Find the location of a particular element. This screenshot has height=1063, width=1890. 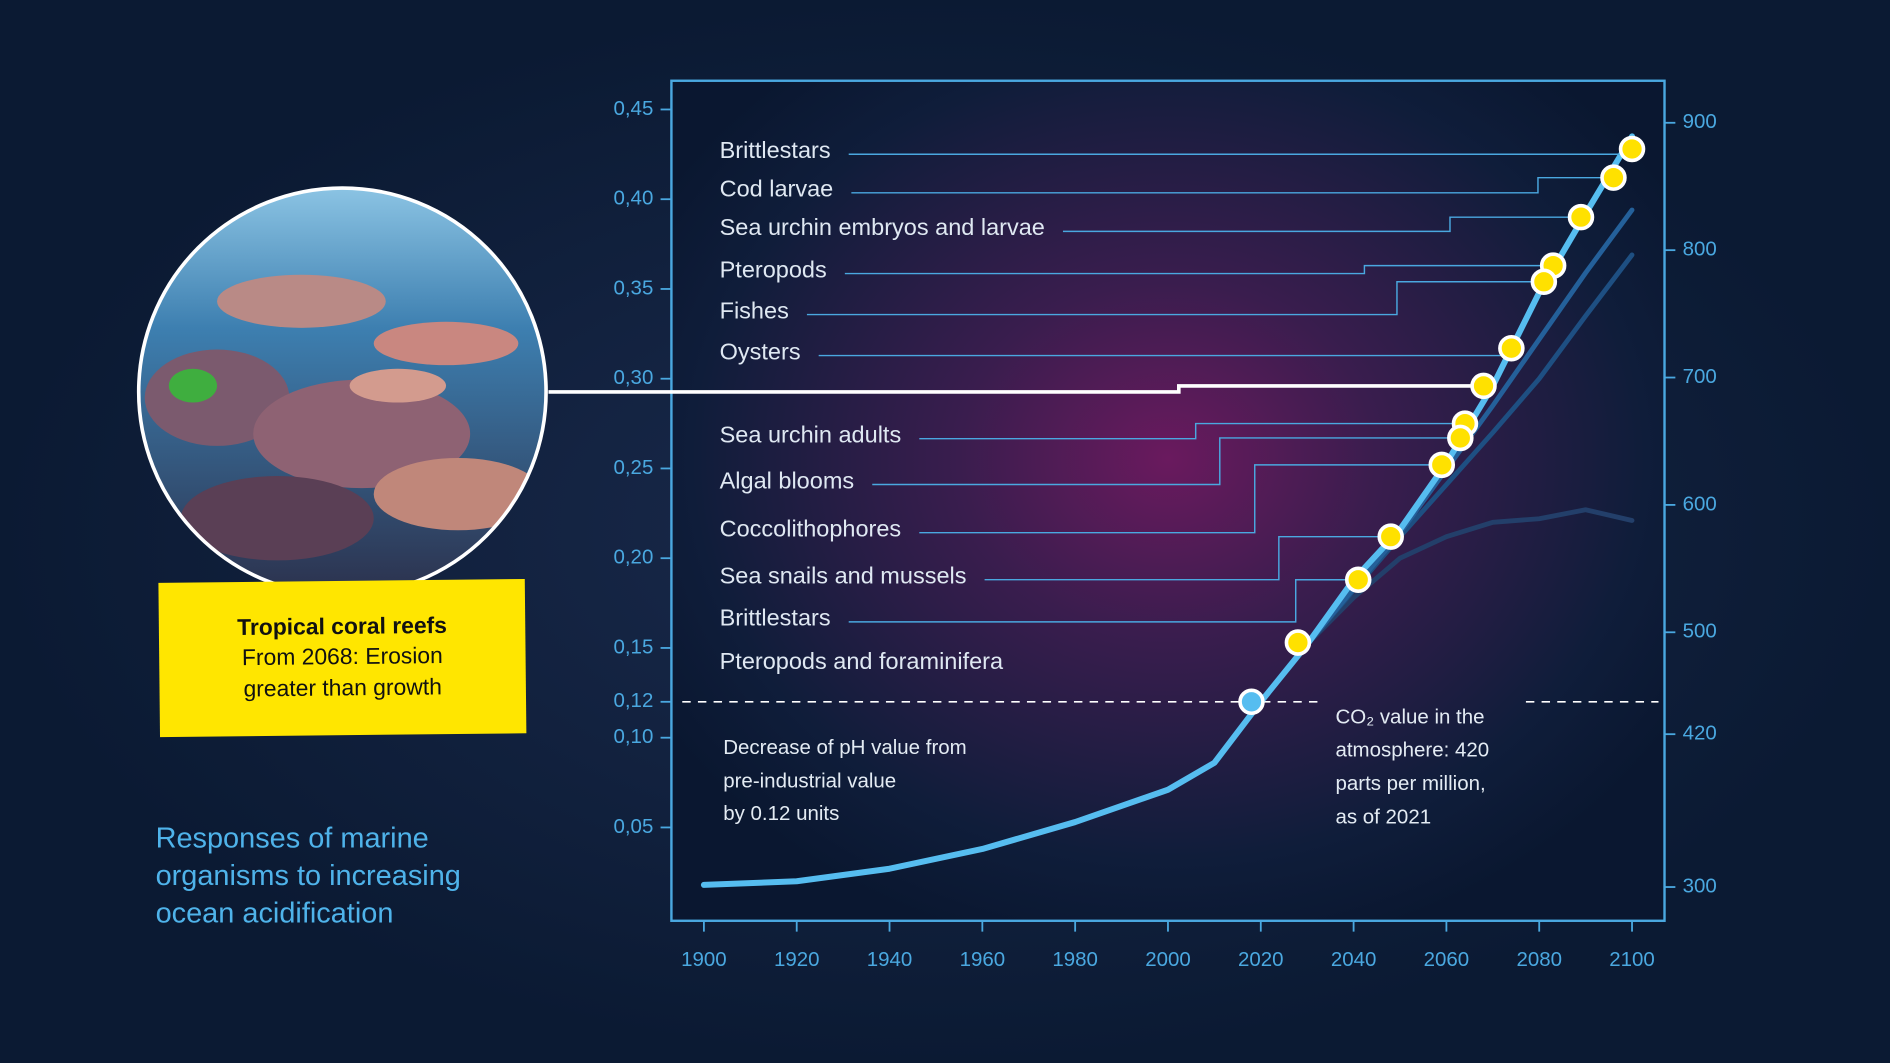

x-tick-label: 1940 is located at coordinates (890, 959).